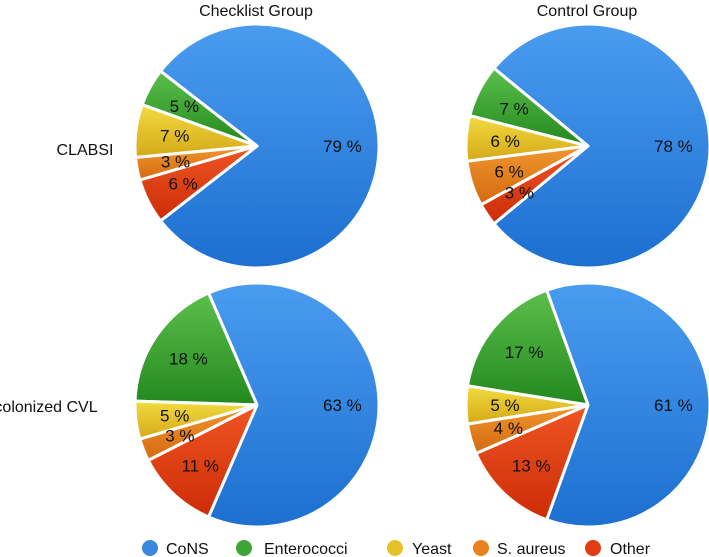 The image size is (709, 557). What do you see at coordinates (531, 549) in the screenshot?
I see `legend-label-s-aureus: S. aureus` at bounding box center [531, 549].